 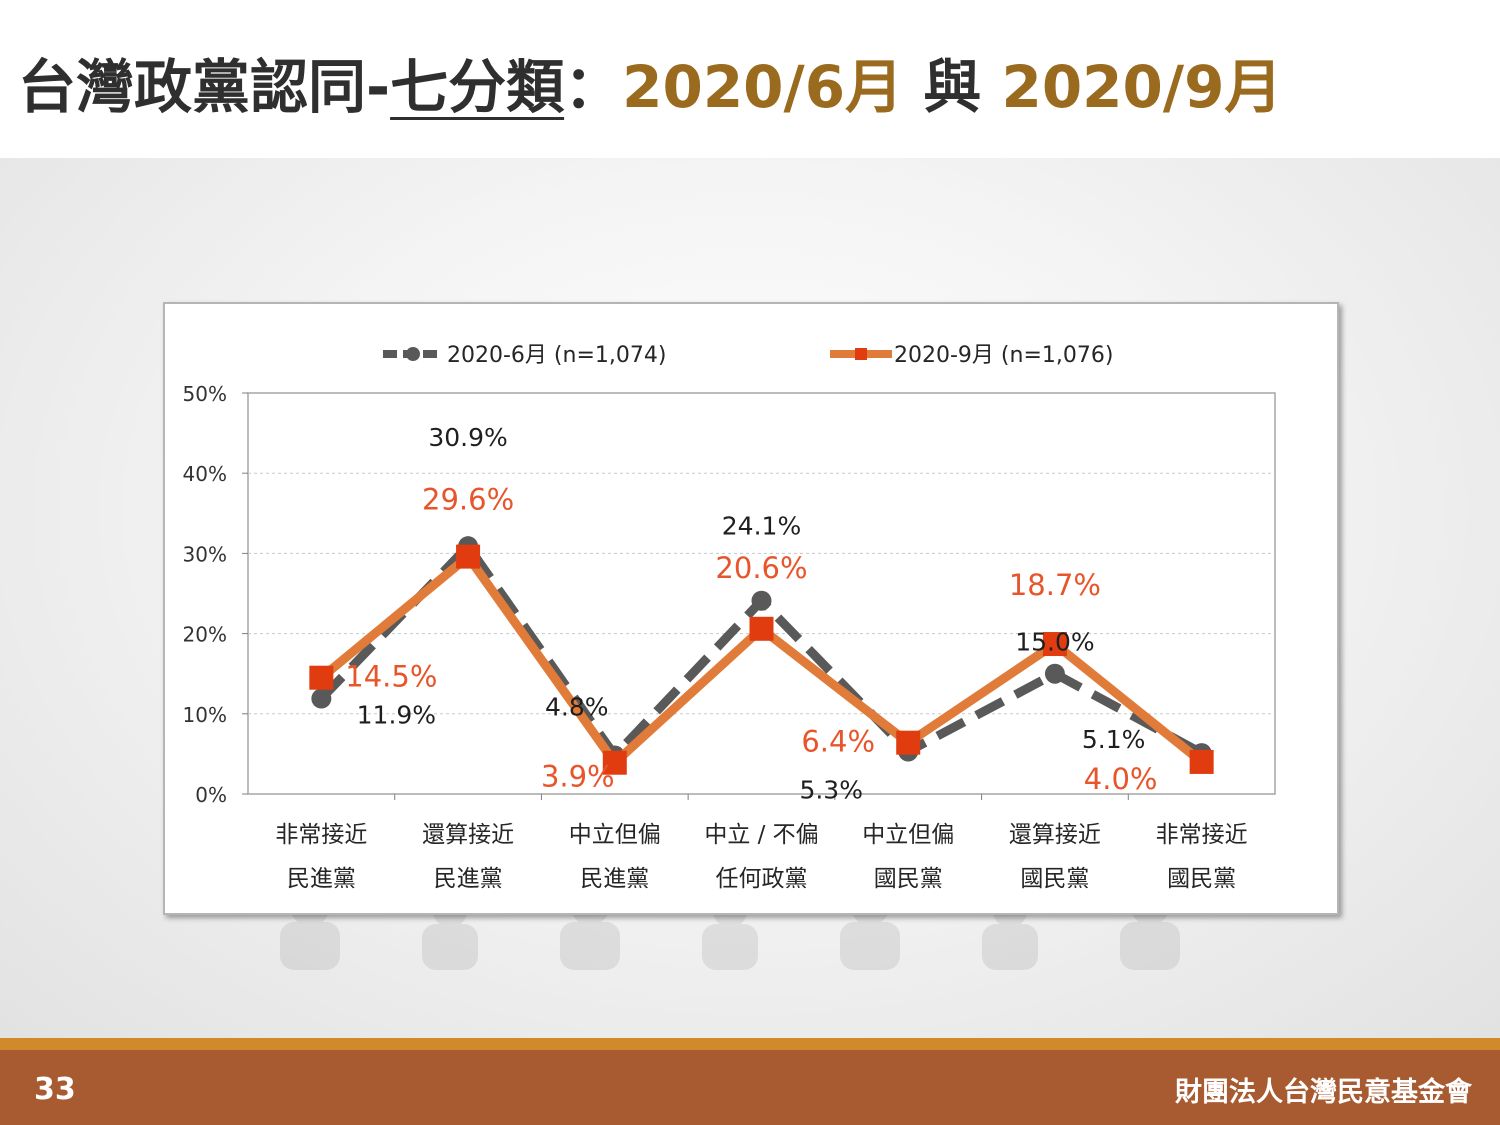 What do you see at coordinates (761, 568) in the screenshot?
I see `data-label-2020-09: 20.6%` at bounding box center [761, 568].